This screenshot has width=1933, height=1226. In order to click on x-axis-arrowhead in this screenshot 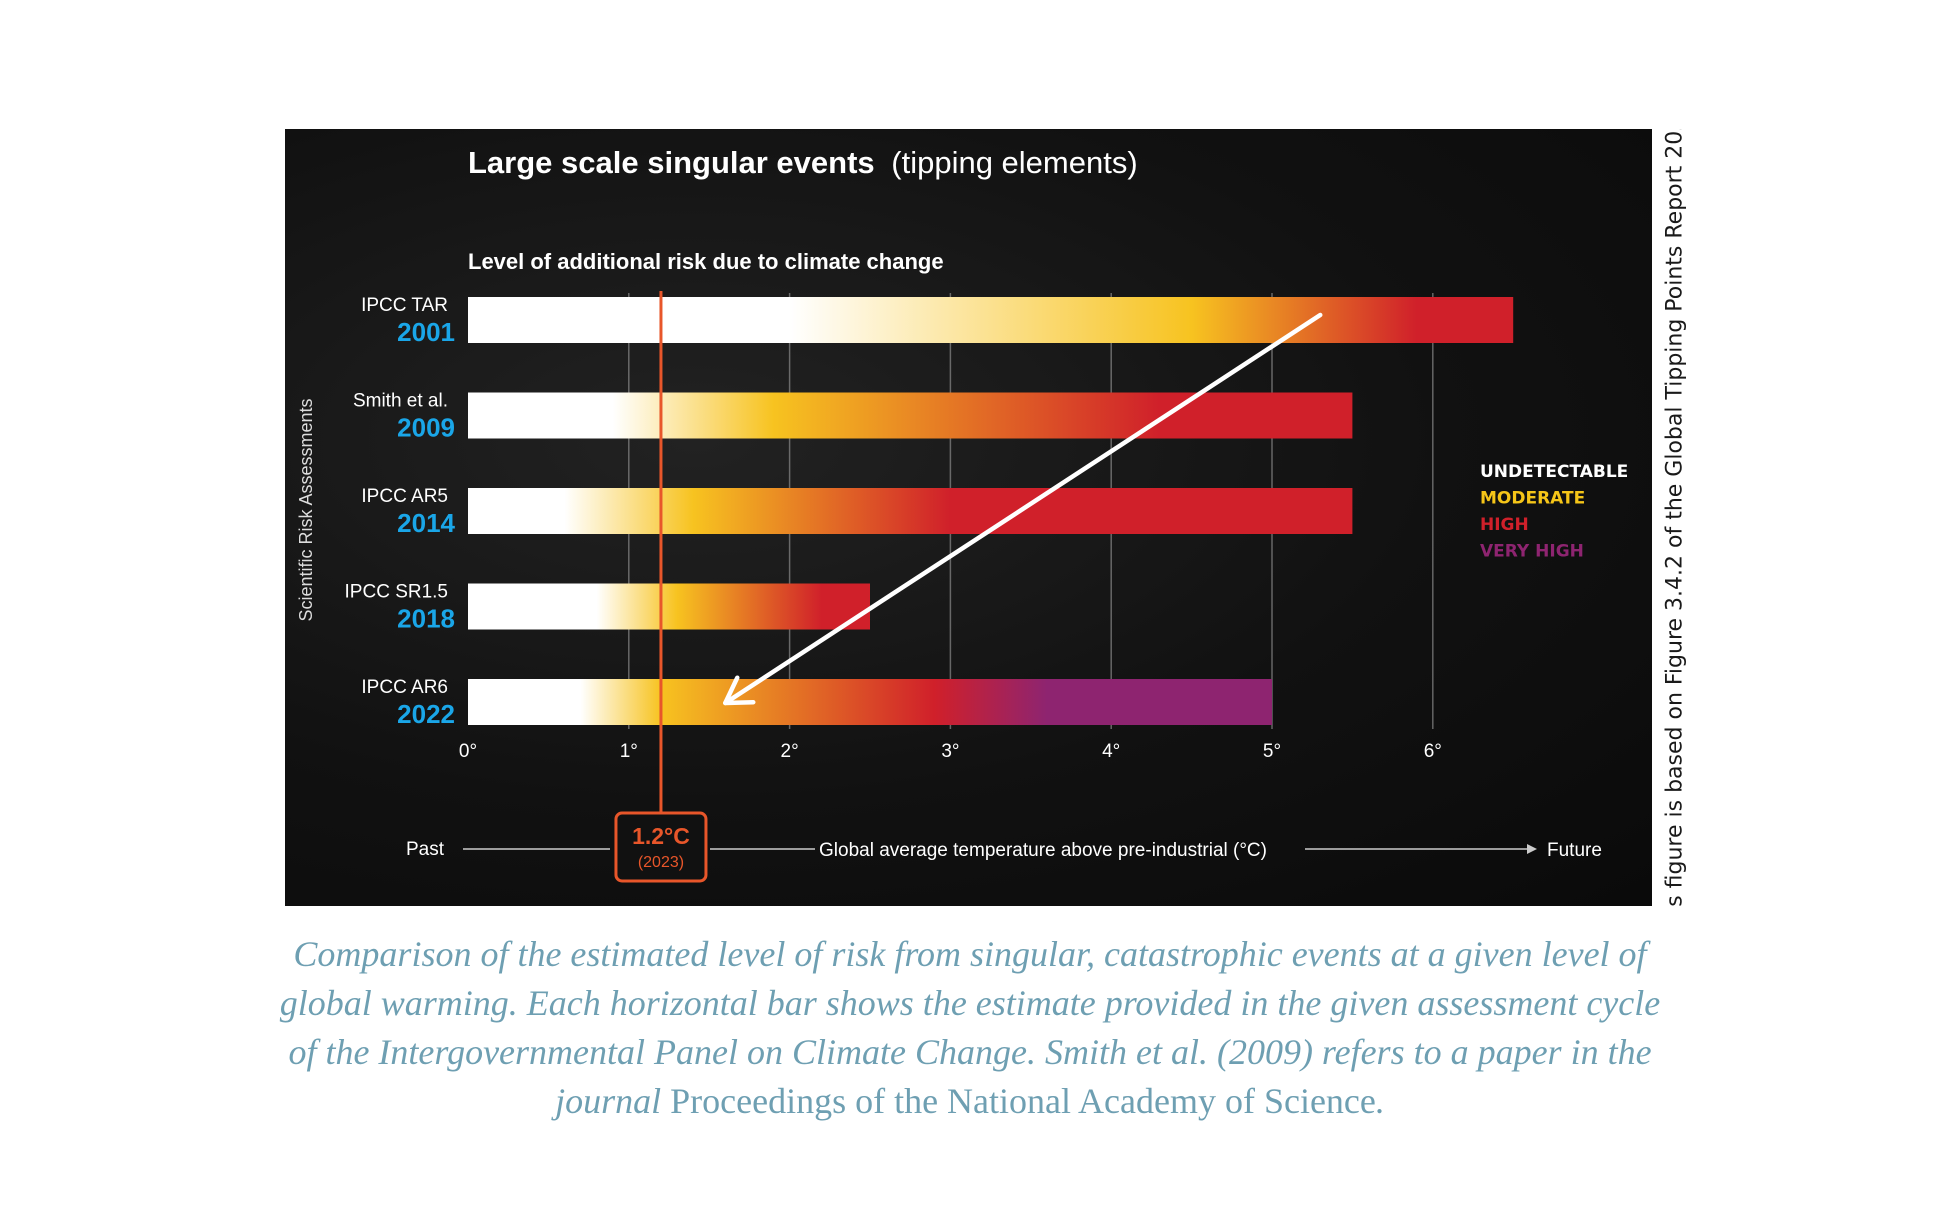, I will do `click(1532, 849)`.